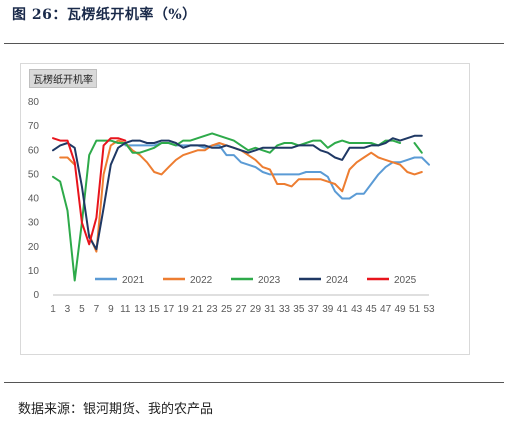  What do you see at coordinates (405, 280) in the screenshot?
I see `legend-label-2025: 2025` at bounding box center [405, 280].